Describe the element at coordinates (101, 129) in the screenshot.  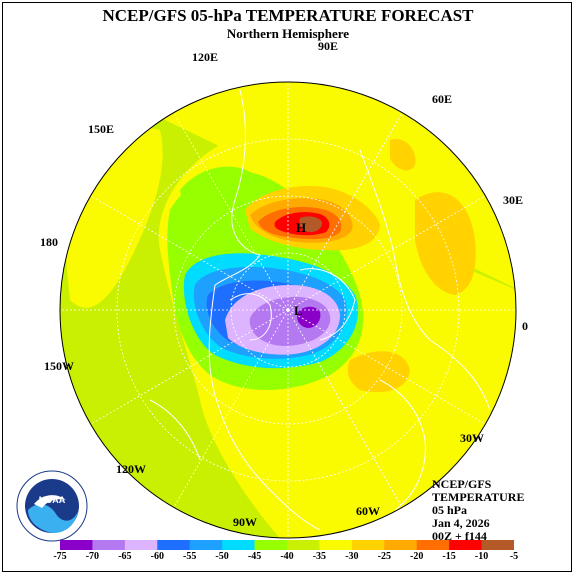
I see `lon-label-150e: 150E` at that location.